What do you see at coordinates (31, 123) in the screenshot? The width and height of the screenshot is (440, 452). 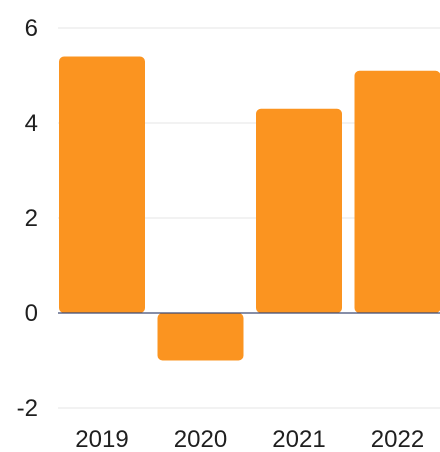 I see `y-tick-label: 4` at bounding box center [31, 123].